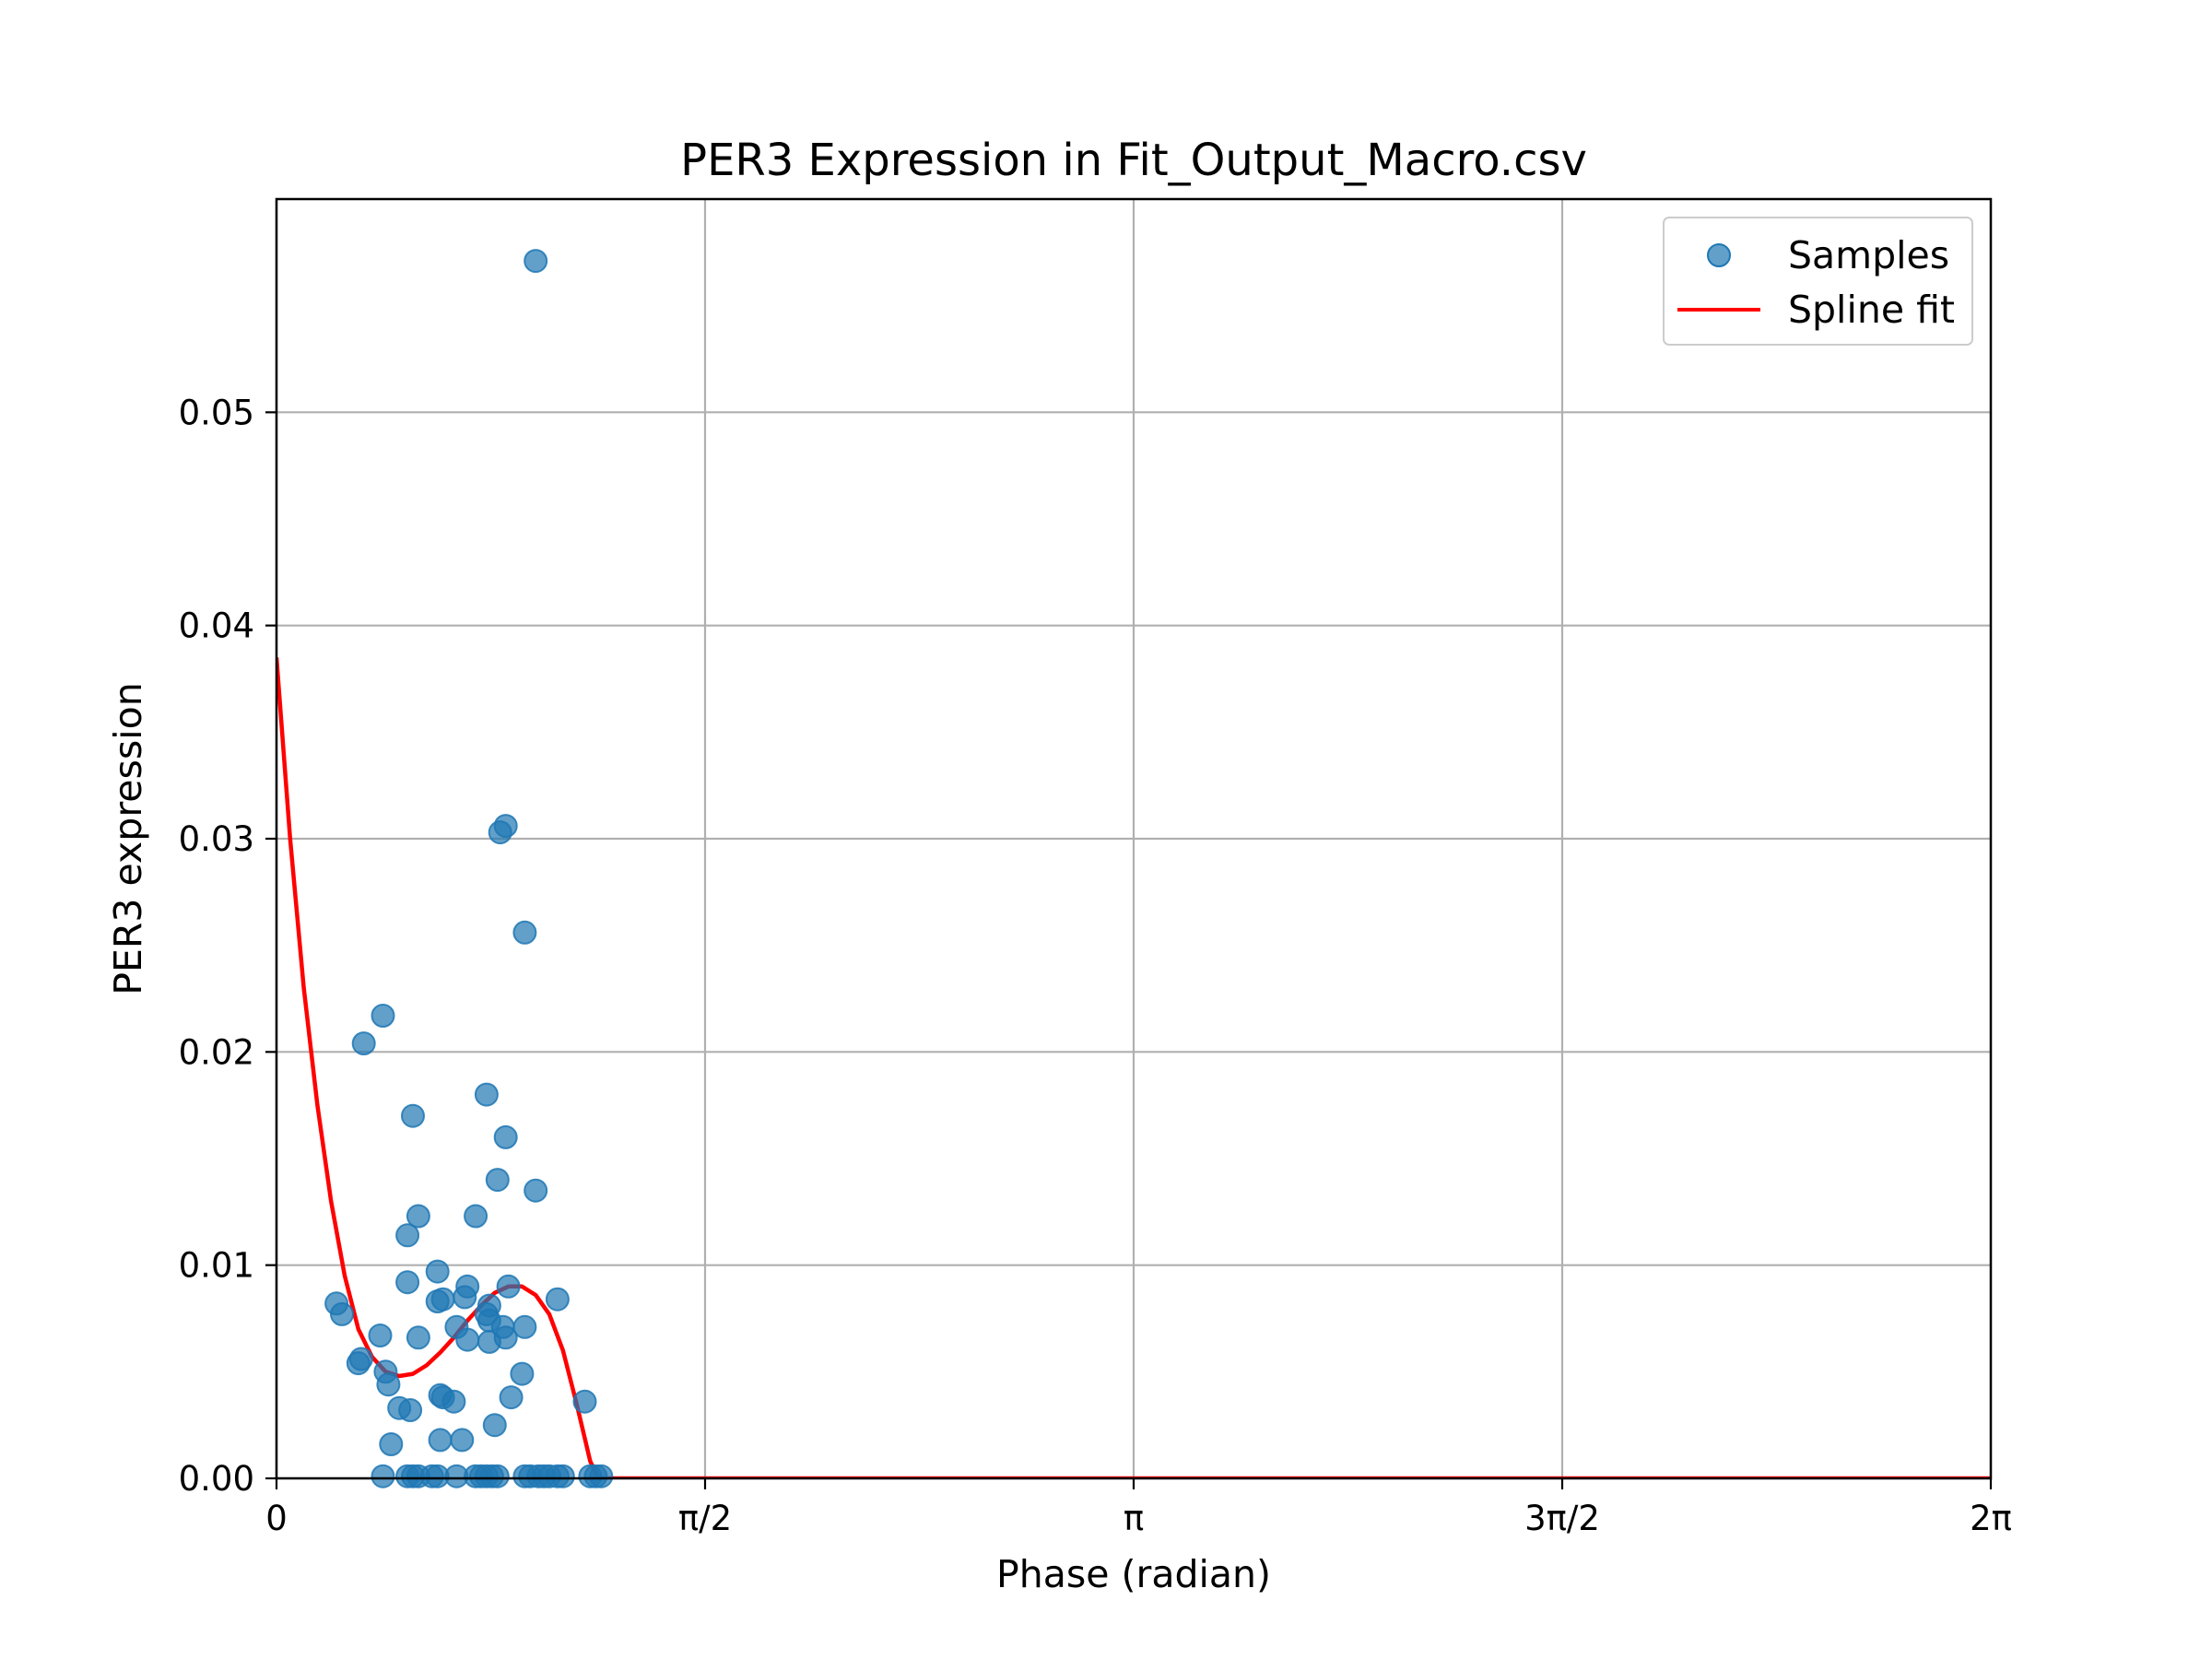  What do you see at coordinates (1133, 160) in the screenshot?
I see `chart-title: PER3 Expression in Fit_Output_Macro.csv` at bounding box center [1133, 160].